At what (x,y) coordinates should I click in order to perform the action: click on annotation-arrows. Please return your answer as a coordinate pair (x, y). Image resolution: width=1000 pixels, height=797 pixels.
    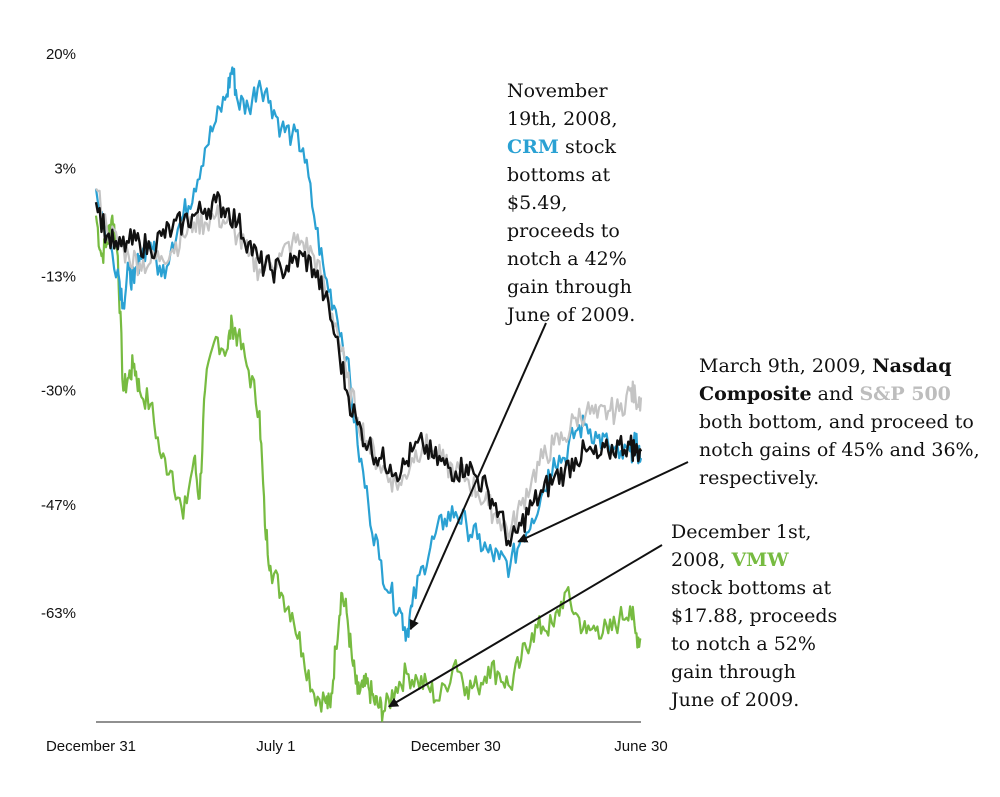
    Looking at the image, I should click on (538, 515).